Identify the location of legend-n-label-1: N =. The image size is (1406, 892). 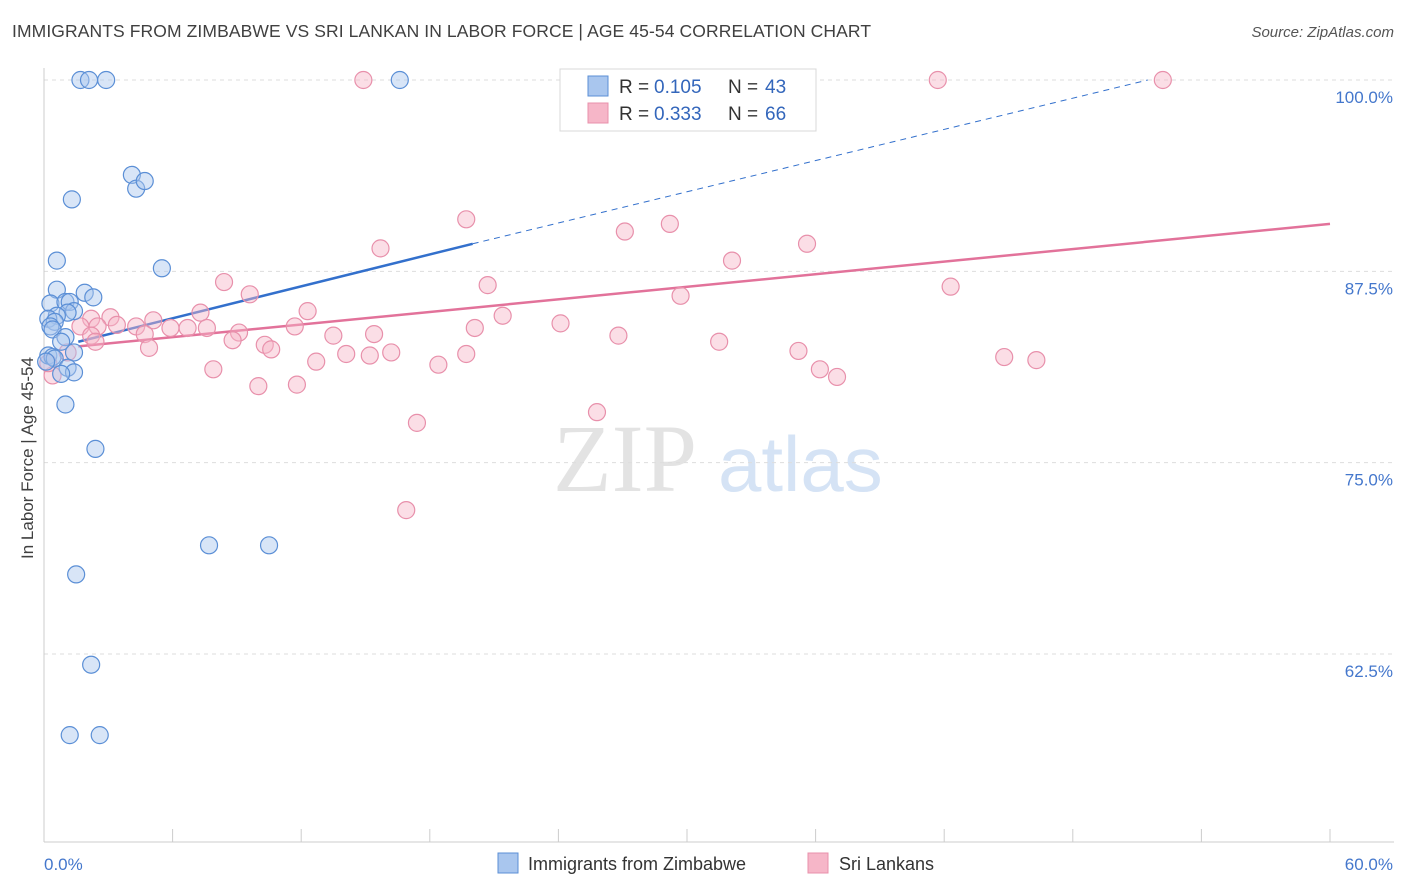
(743, 87).